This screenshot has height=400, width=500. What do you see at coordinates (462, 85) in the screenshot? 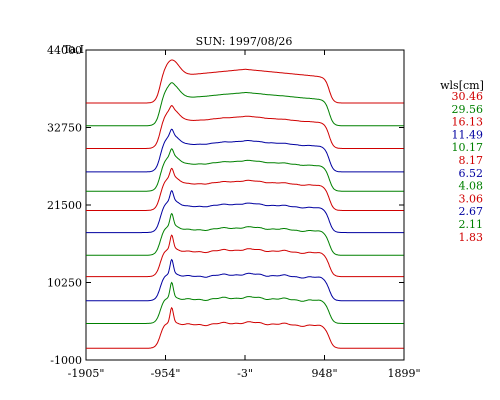
I see `legend-title: wls[cm]` at bounding box center [462, 85].